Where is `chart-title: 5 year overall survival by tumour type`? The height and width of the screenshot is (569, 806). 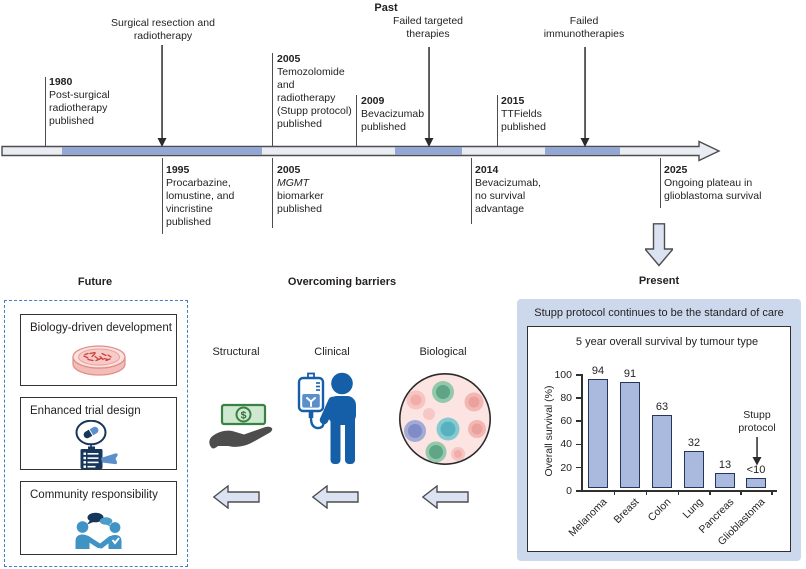
chart-title: 5 year overall survival by tumour type is located at coordinates (667, 342).